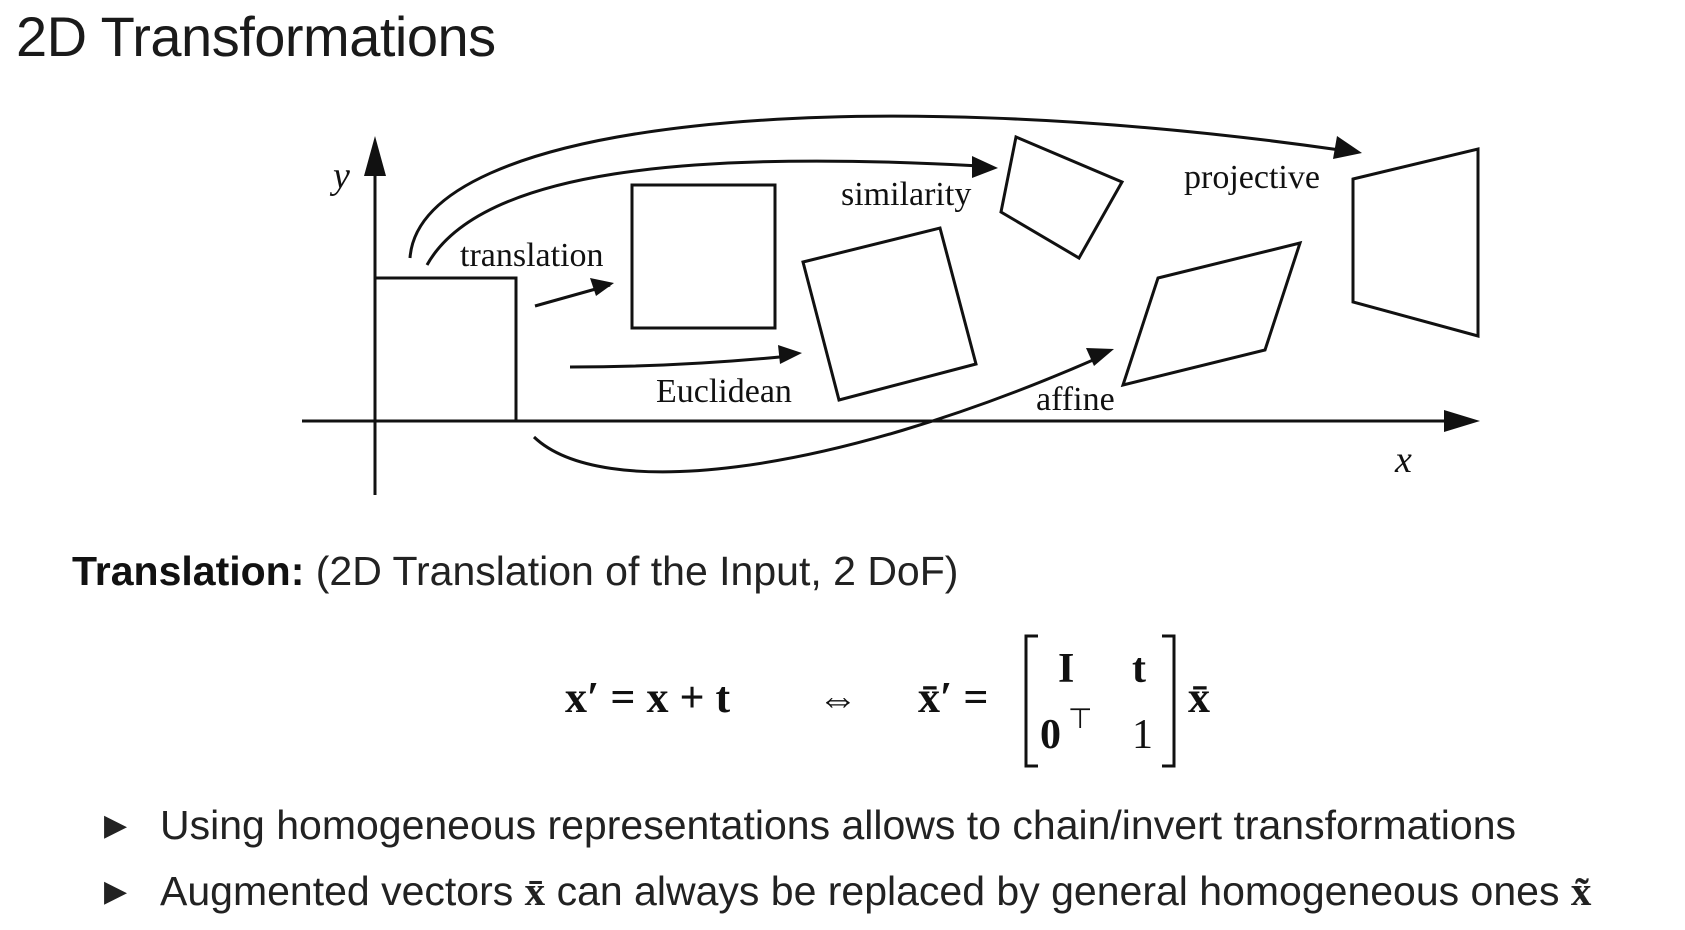  Describe the element at coordinates (1142, 735) in the screenshot. I see `matrix-m22: 1` at that location.